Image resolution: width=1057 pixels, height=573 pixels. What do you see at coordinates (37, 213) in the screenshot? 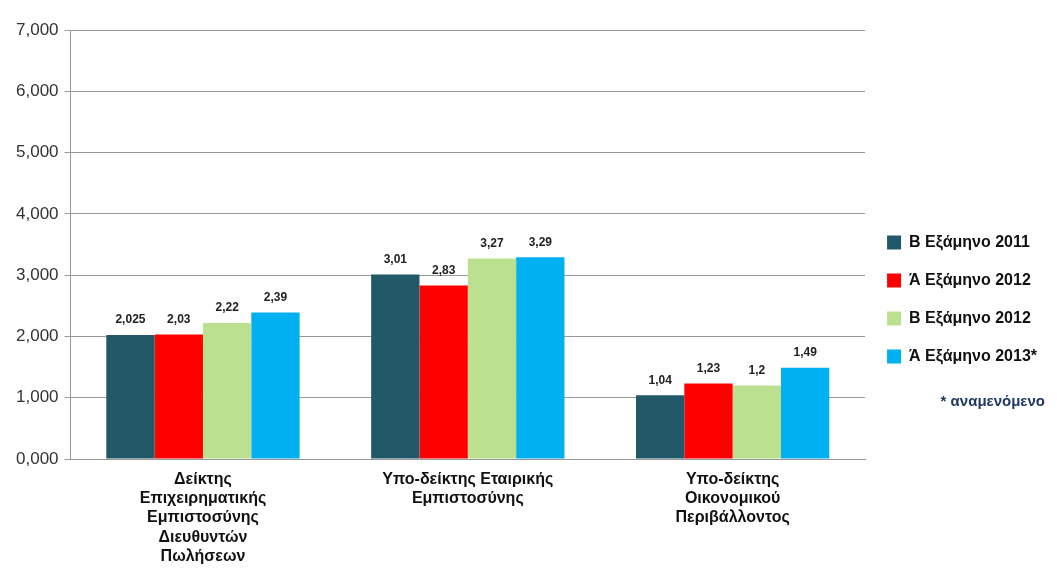
I see `y-tick-label: 4,000` at bounding box center [37, 213].